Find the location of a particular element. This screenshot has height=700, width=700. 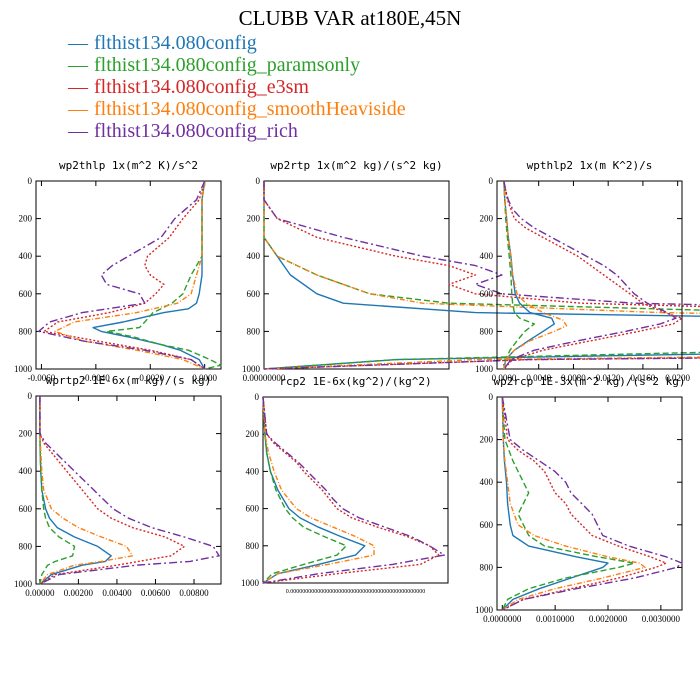

x-tick-label: -0.0060 is located at coordinates (42, 378).